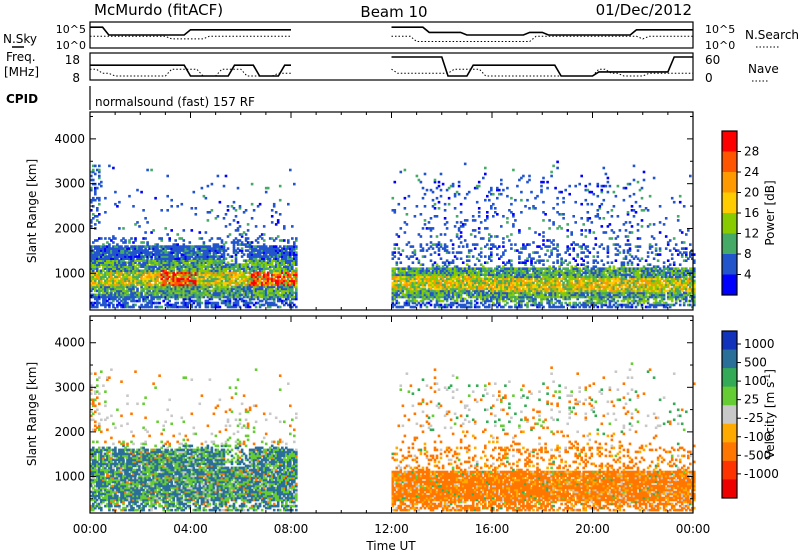 The height and width of the screenshot is (558, 800). Describe the element at coordinates (543, 38) in the screenshot. I see `dotted-series-line` at that location.